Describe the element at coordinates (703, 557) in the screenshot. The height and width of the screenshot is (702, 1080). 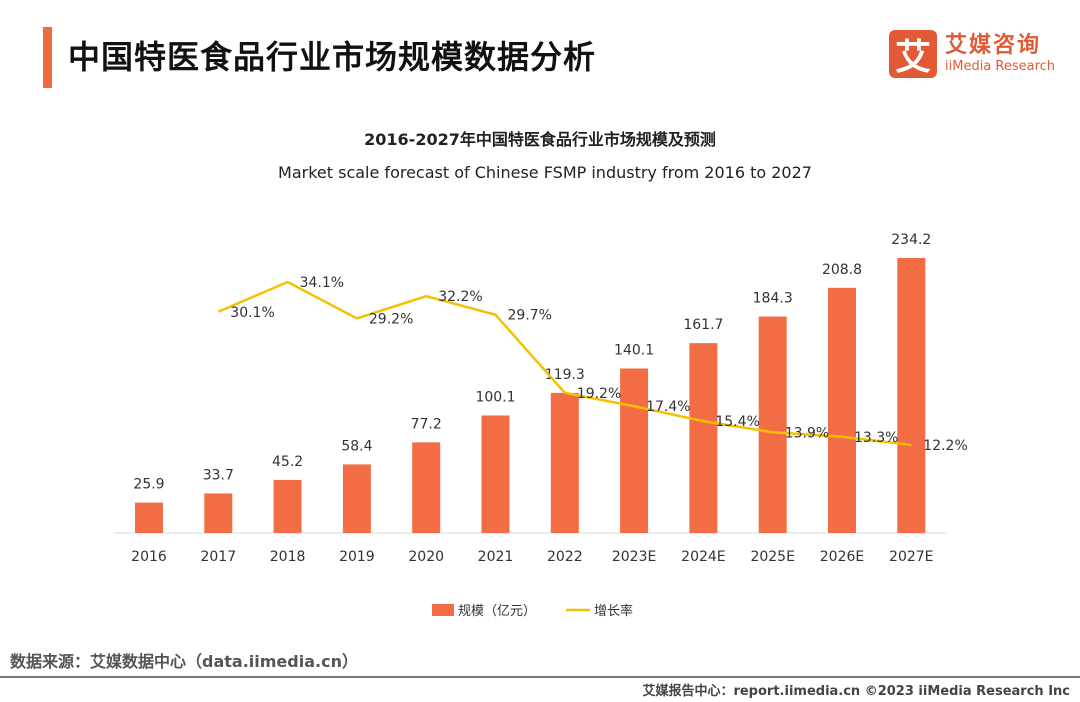
I see `x-tick-2024E: 2024E` at that location.